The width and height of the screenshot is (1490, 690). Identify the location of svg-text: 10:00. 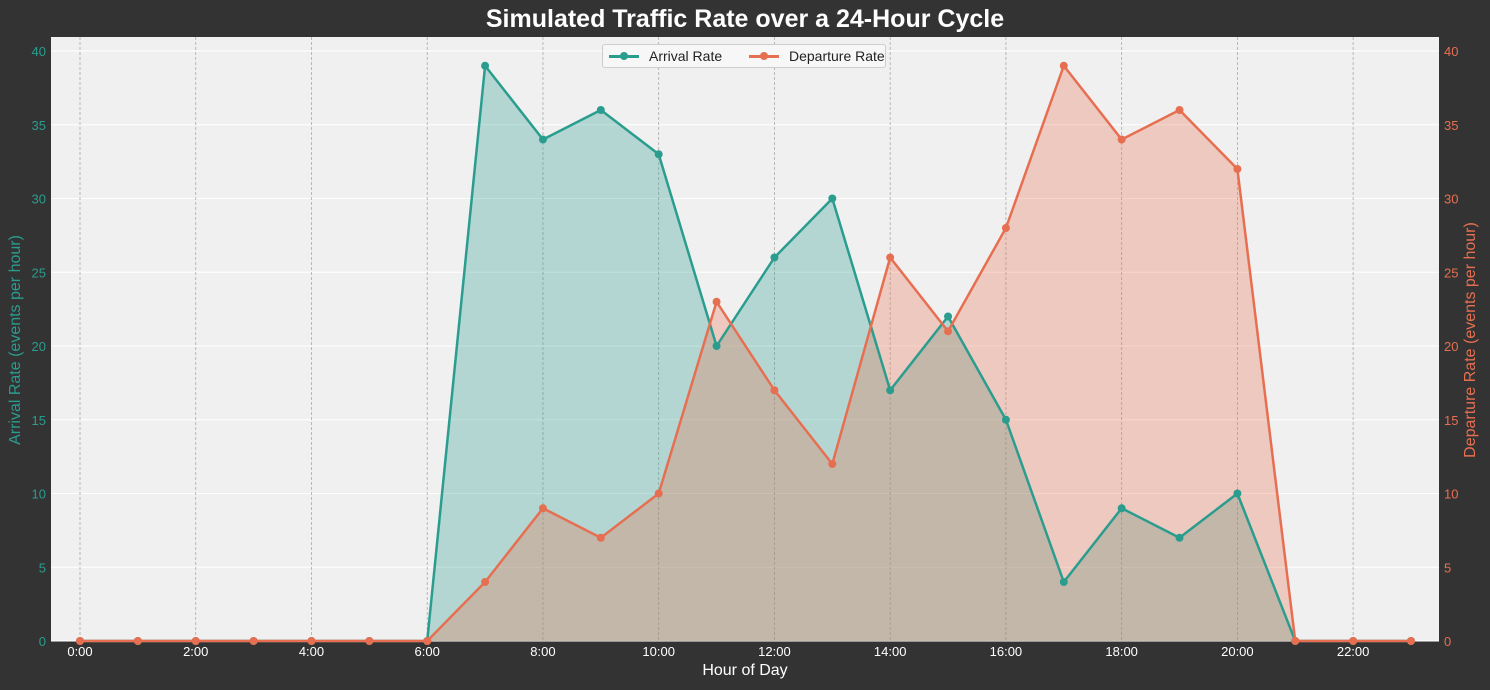
(658, 651).